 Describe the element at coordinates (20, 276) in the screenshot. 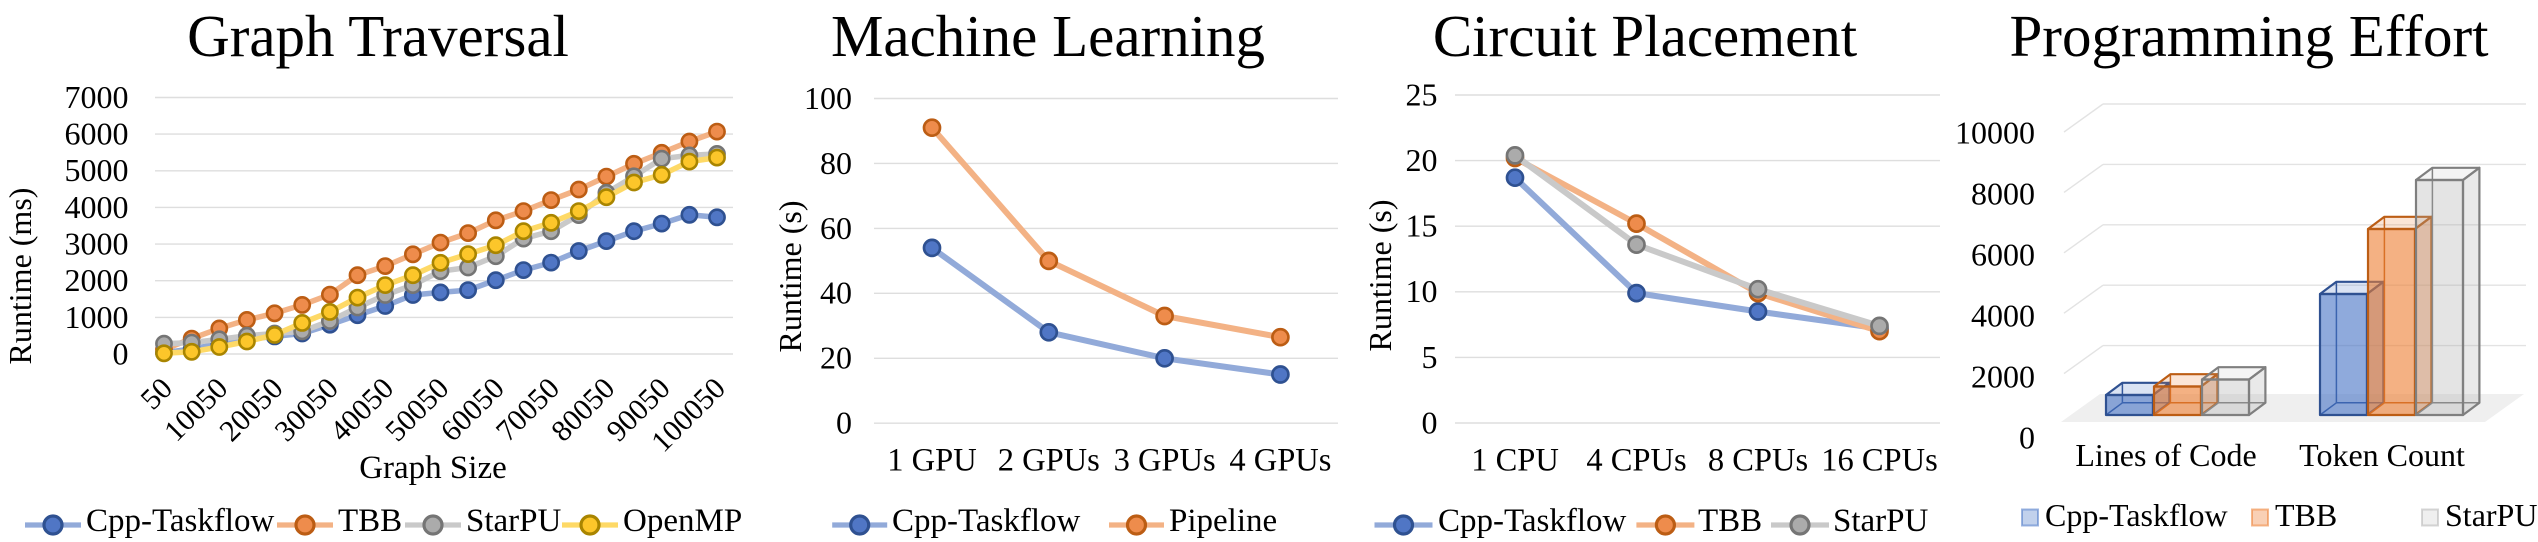

I see `svg-text: Runtime (ms)` at that location.